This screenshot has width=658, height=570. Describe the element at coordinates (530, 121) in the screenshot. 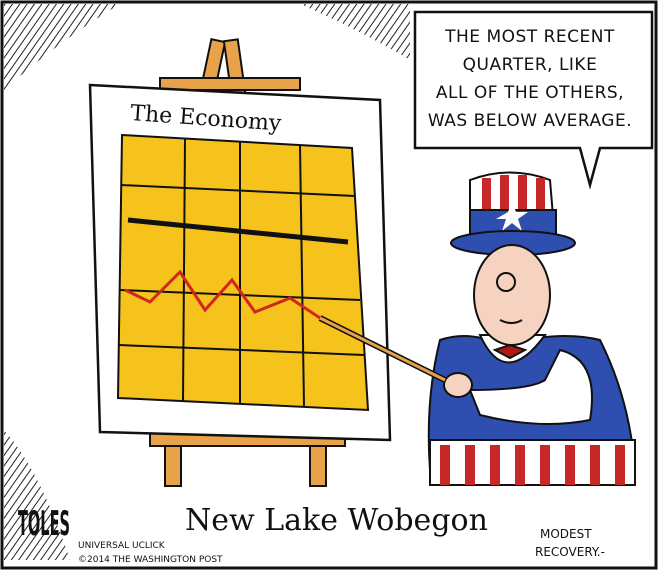

I see `speech-line: WAS BELOW AVERAGE.` at that location.